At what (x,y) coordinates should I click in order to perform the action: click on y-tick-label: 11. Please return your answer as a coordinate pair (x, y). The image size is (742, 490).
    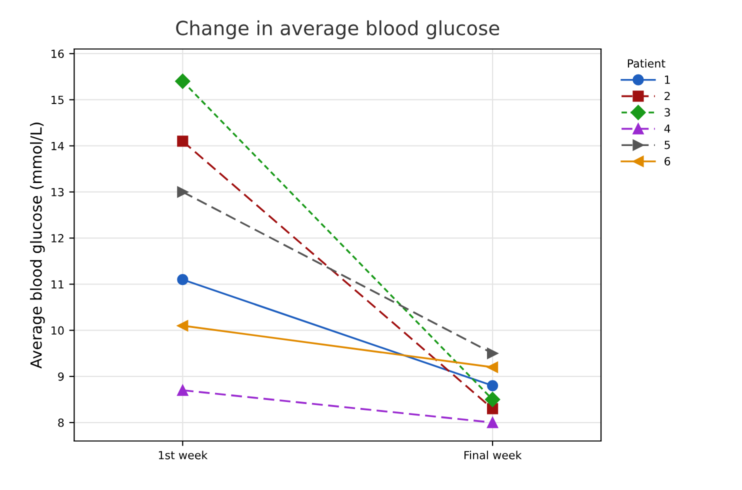
    Looking at the image, I should click on (58, 284).